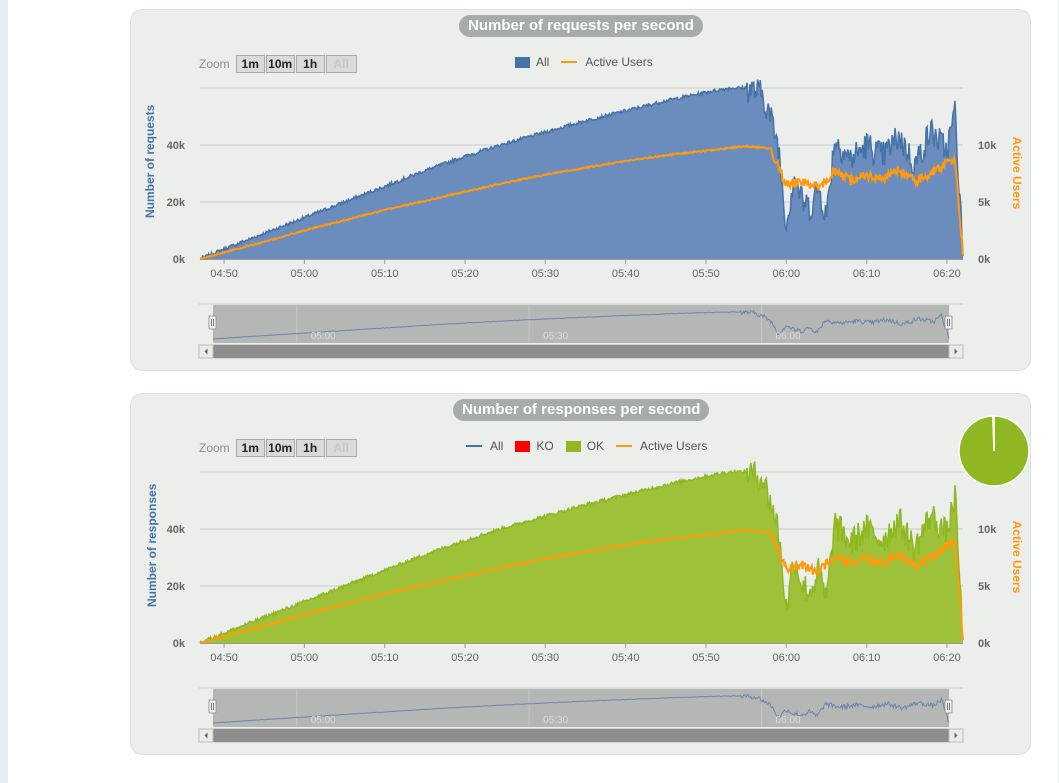 This screenshot has height=783, width=1059. I want to click on legend-item-ko: KO, so click(534, 446).